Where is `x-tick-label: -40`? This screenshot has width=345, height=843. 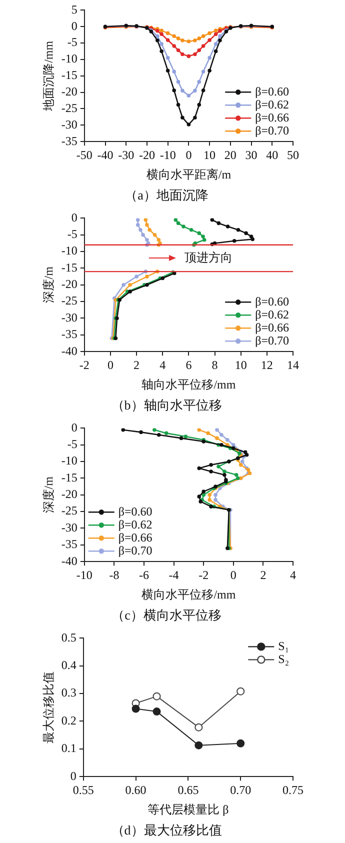
x-tick-label: -40 is located at coordinates (105, 155).